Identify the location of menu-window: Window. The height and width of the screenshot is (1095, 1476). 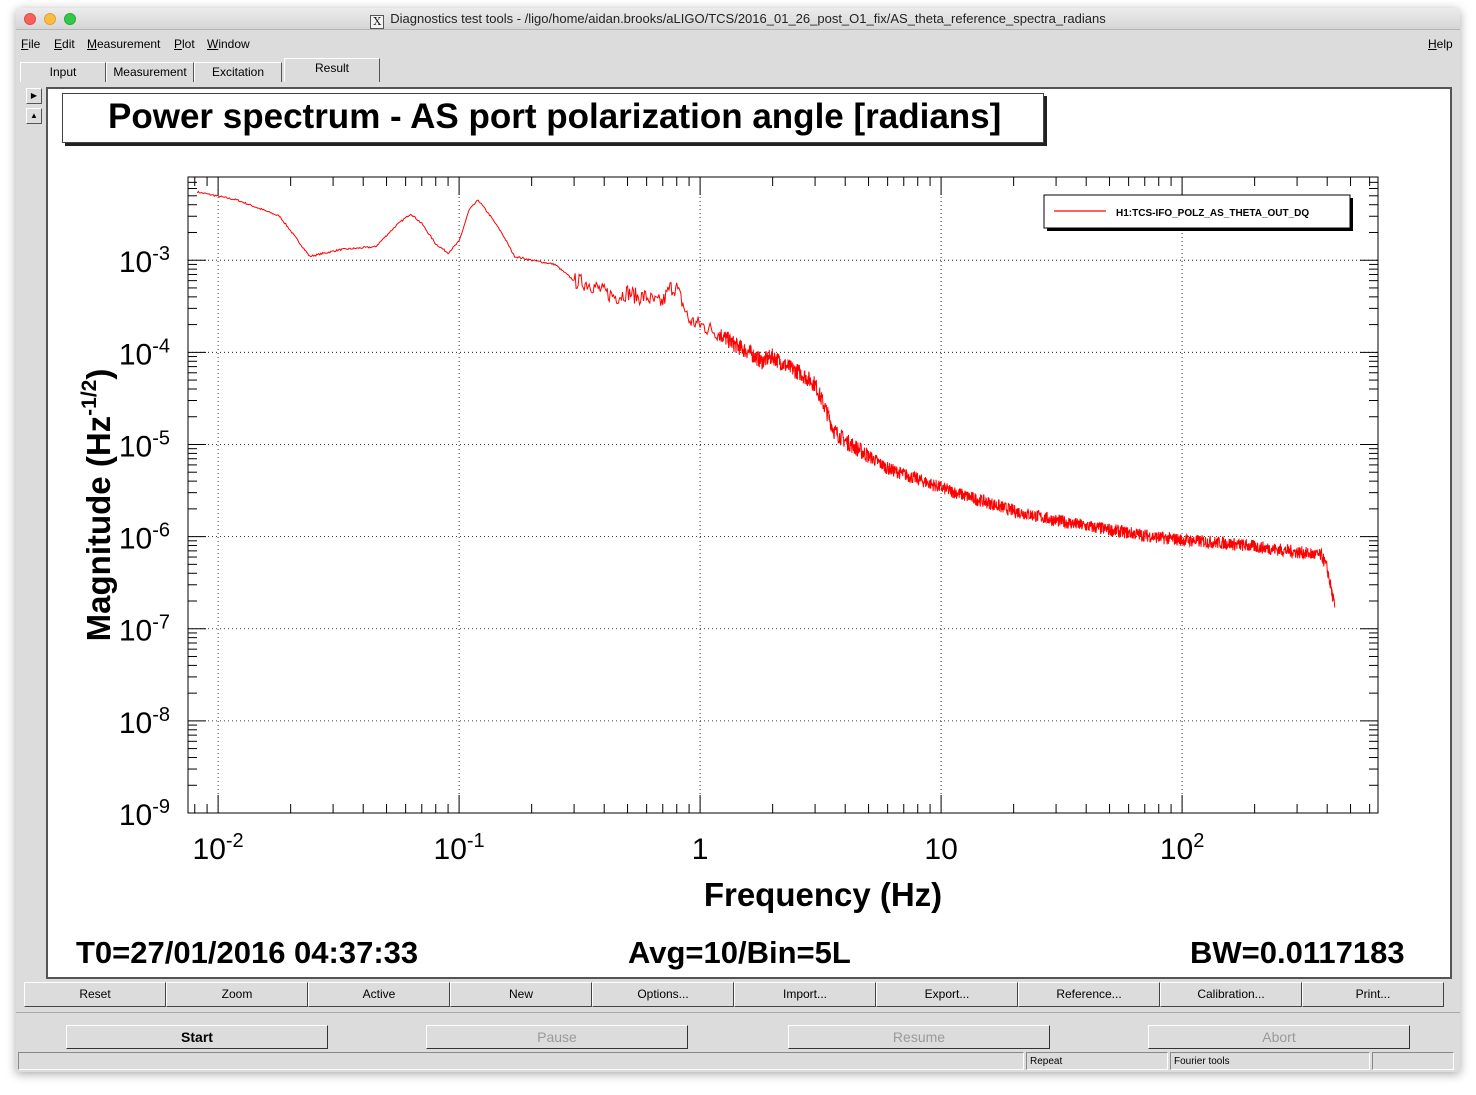
(228, 44).